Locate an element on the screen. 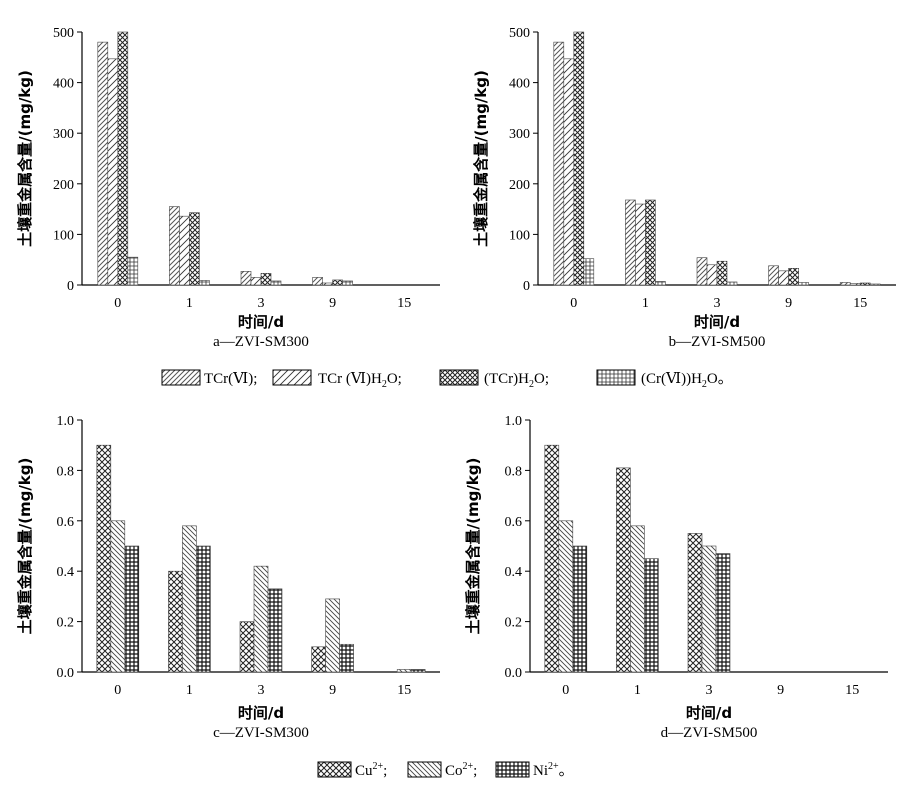 The image size is (904, 793). bar-0-s0-c0 is located at coordinates (103, 163).